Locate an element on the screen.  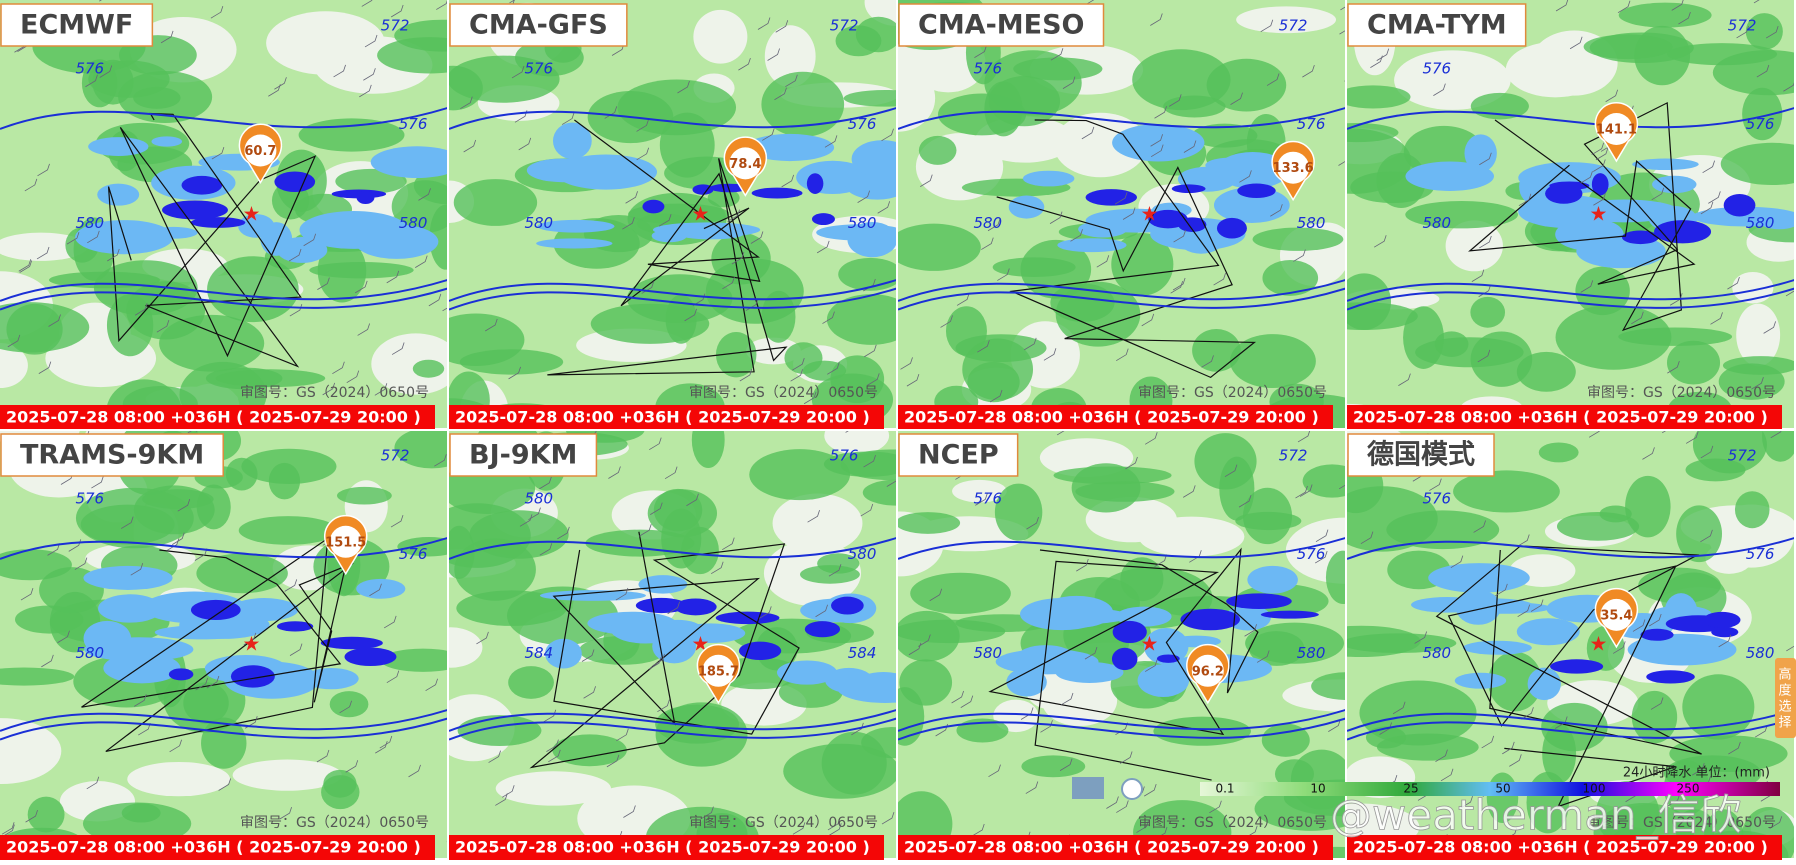
map: 572 576 576 580 580 ★ 60.7 审图号：GS（2024）0650号 is located at coordinates (223, 214).